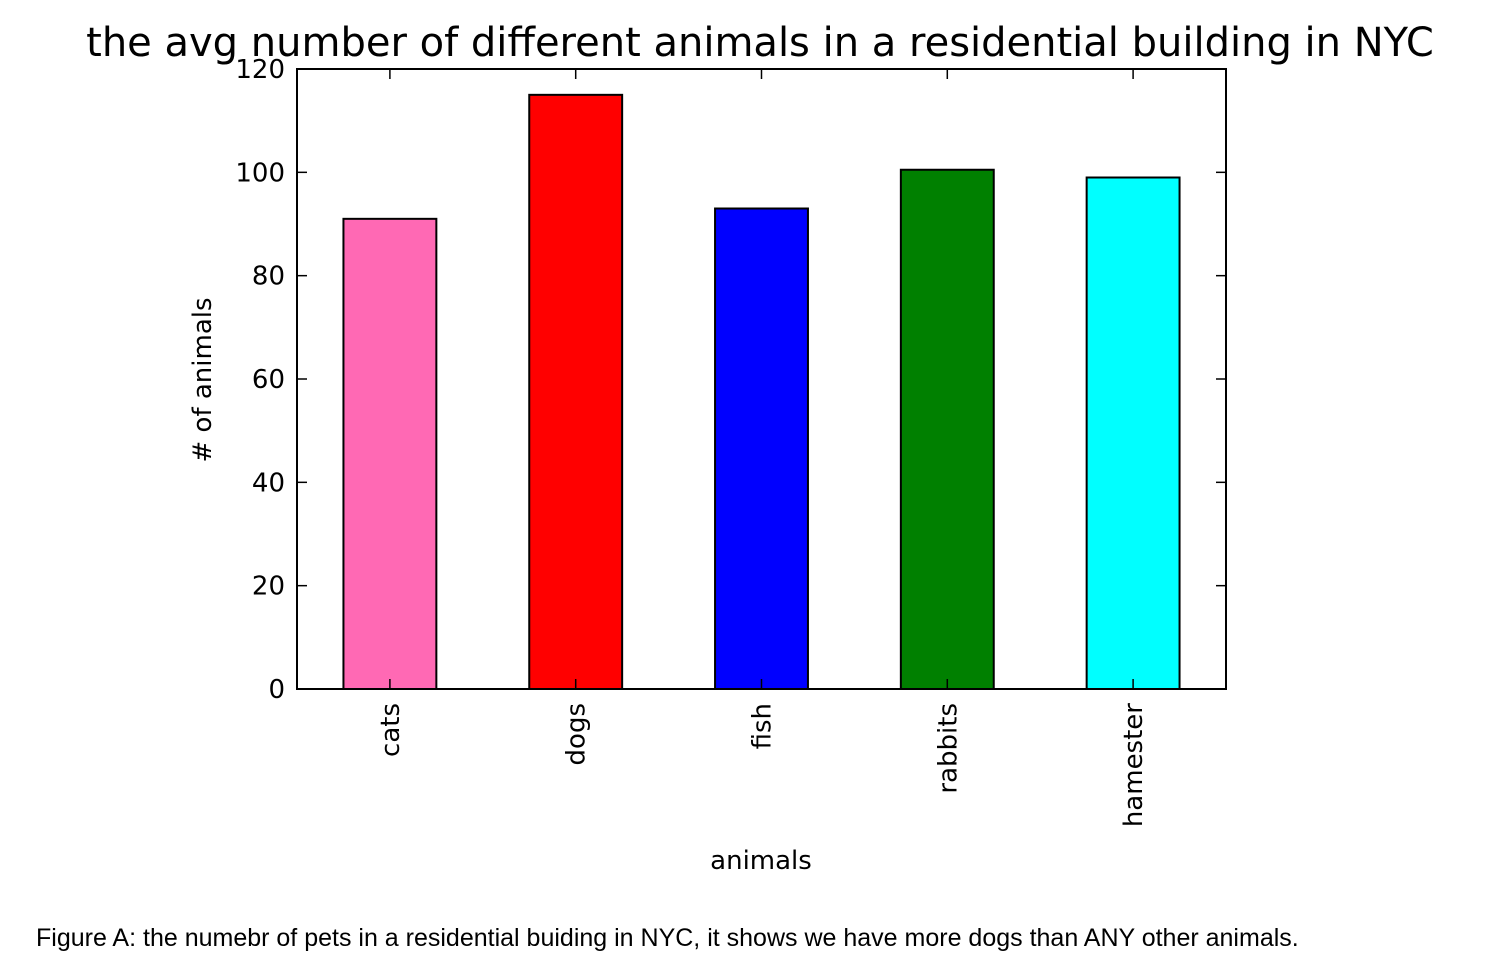 This screenshot has height=974, width=1502. What do you see at coordinates (1134, 765) in the screenshot?
I see `x-tick-label-hamester: hamester` at bounding box center [1134, 765].